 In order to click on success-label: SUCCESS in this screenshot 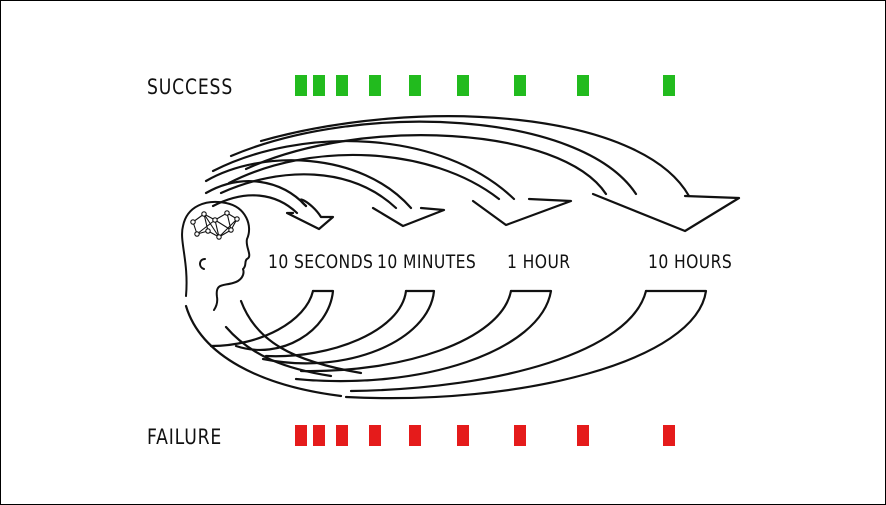, I will do `click(190, 87)`.